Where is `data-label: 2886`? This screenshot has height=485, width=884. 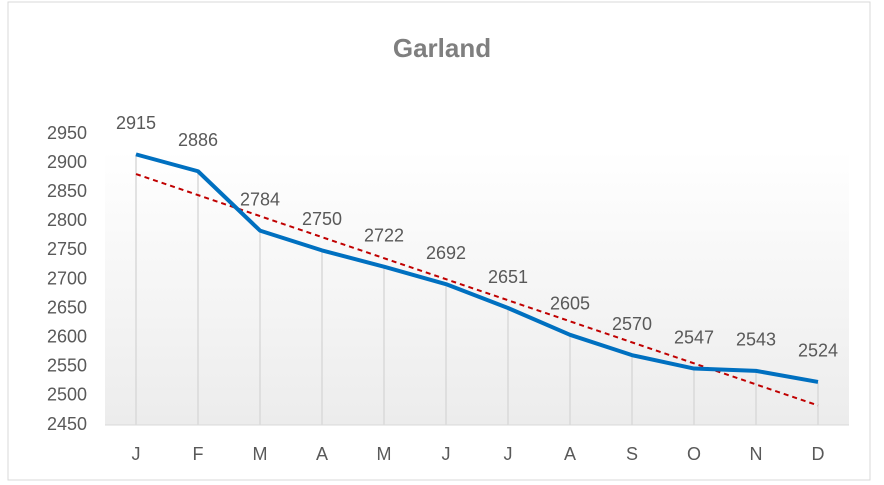 data-label: 2886 is located at coordinates (198, 140).